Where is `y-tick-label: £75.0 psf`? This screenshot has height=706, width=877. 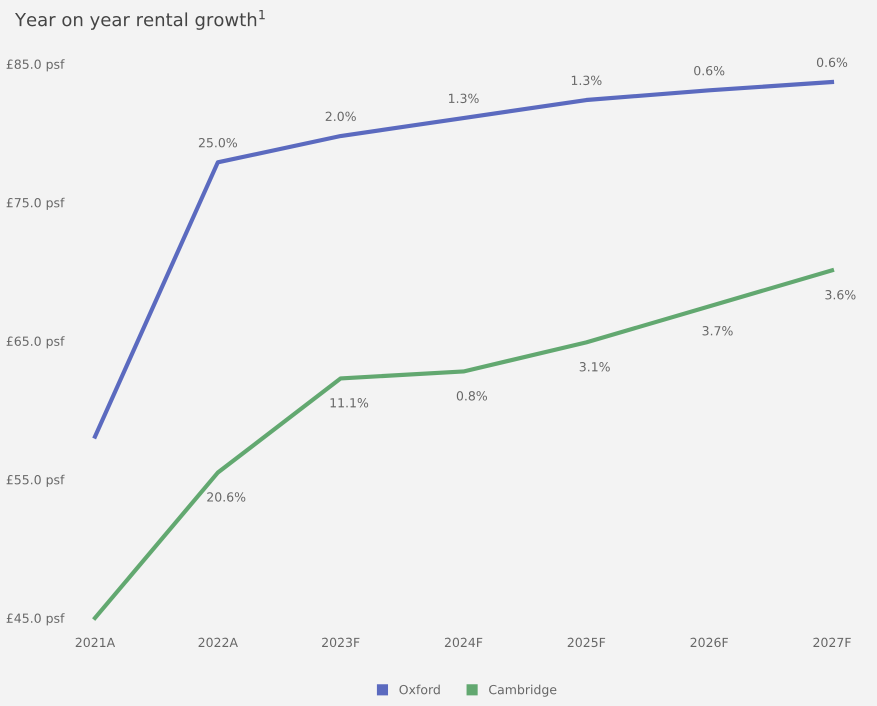
y-tick-label: £75.0 psf is located at coordinates (35, 204).